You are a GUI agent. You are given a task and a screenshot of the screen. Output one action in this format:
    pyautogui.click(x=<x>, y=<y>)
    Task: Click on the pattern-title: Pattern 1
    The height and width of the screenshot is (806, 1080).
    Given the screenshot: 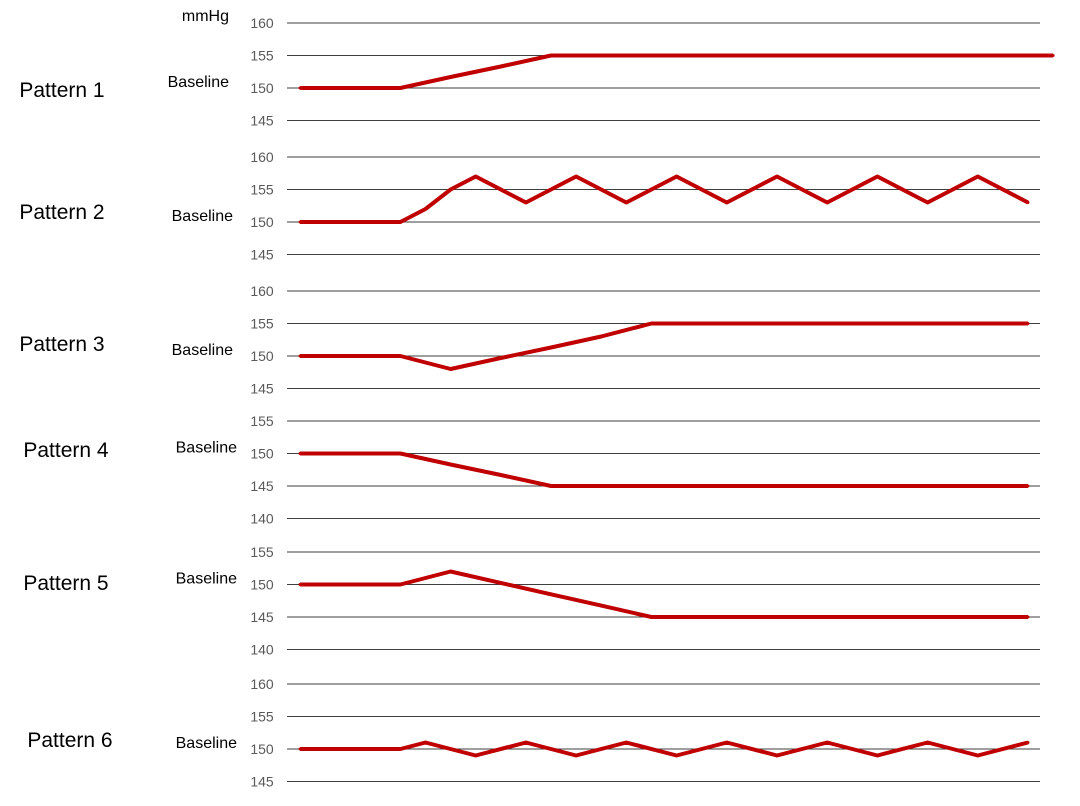 What is the action you would take?
    pyautogui.click(x=61, y=90)
    